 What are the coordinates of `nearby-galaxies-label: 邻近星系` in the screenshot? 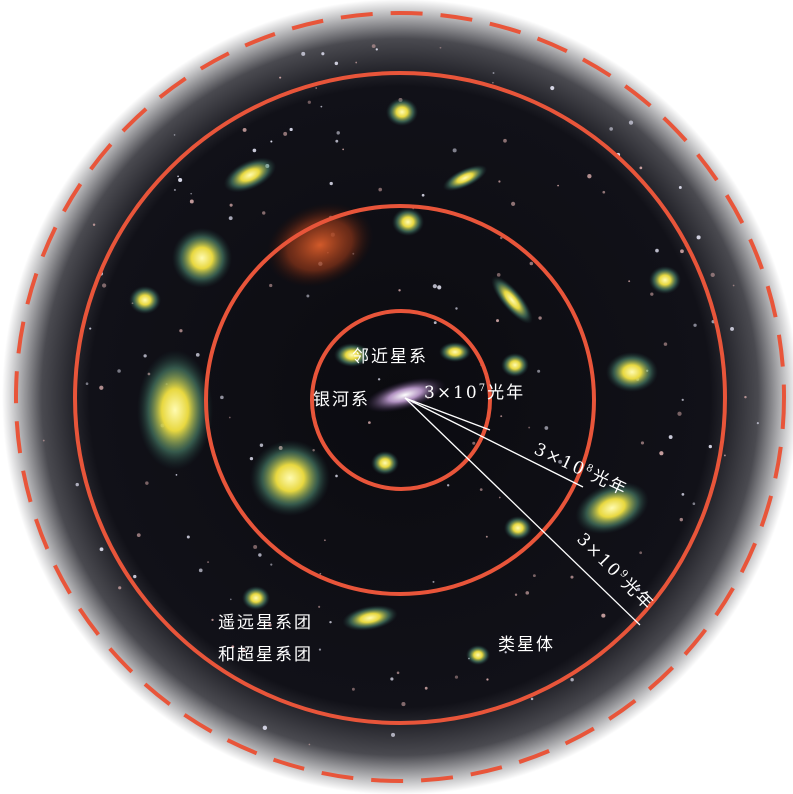 It's located at (390, 357).